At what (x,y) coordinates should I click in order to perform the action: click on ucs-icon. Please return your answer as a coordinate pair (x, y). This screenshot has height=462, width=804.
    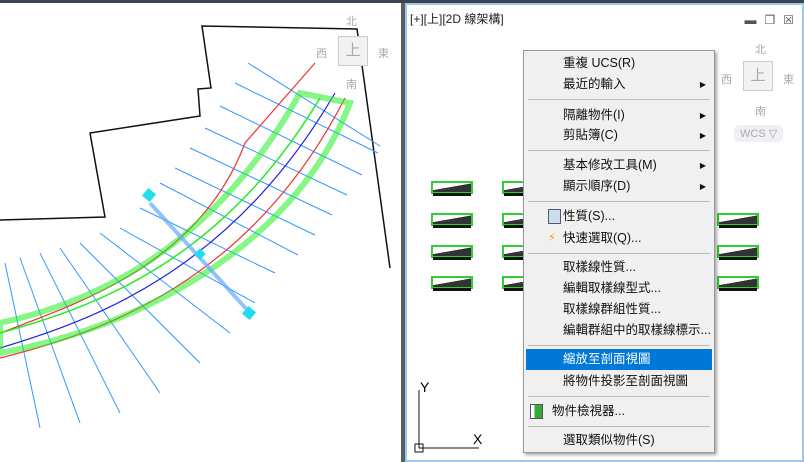
    Looking at the image, I should click on (446, 421).